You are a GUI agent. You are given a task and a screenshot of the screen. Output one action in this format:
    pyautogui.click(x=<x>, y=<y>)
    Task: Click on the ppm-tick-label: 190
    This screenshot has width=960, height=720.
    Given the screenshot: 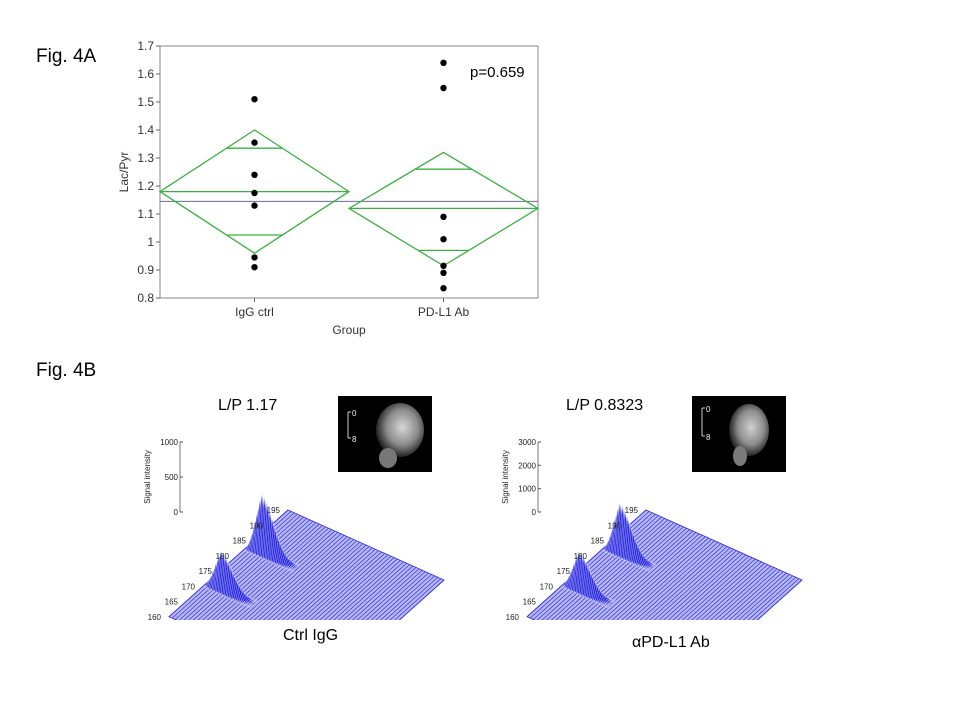 What is the action you would take?
    pyautogui.click(x=257, y=525)
    